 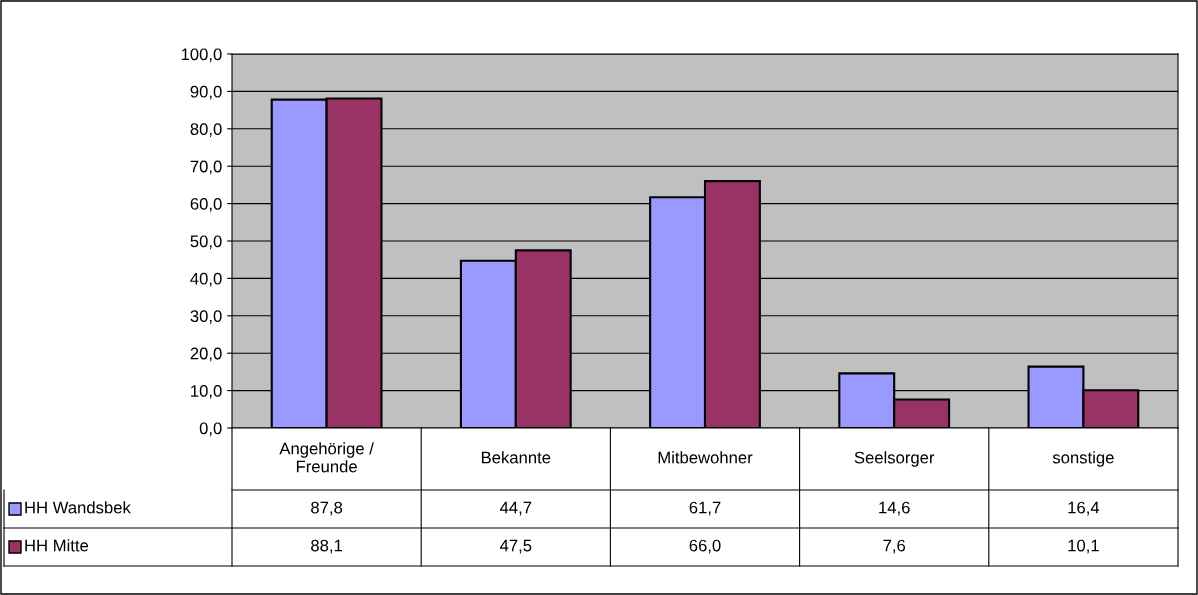 What do you see at coordinates (78, 507) in the screenshot?
I see `legend-label: HH Wandsbek` at bounding box center [78, 507].